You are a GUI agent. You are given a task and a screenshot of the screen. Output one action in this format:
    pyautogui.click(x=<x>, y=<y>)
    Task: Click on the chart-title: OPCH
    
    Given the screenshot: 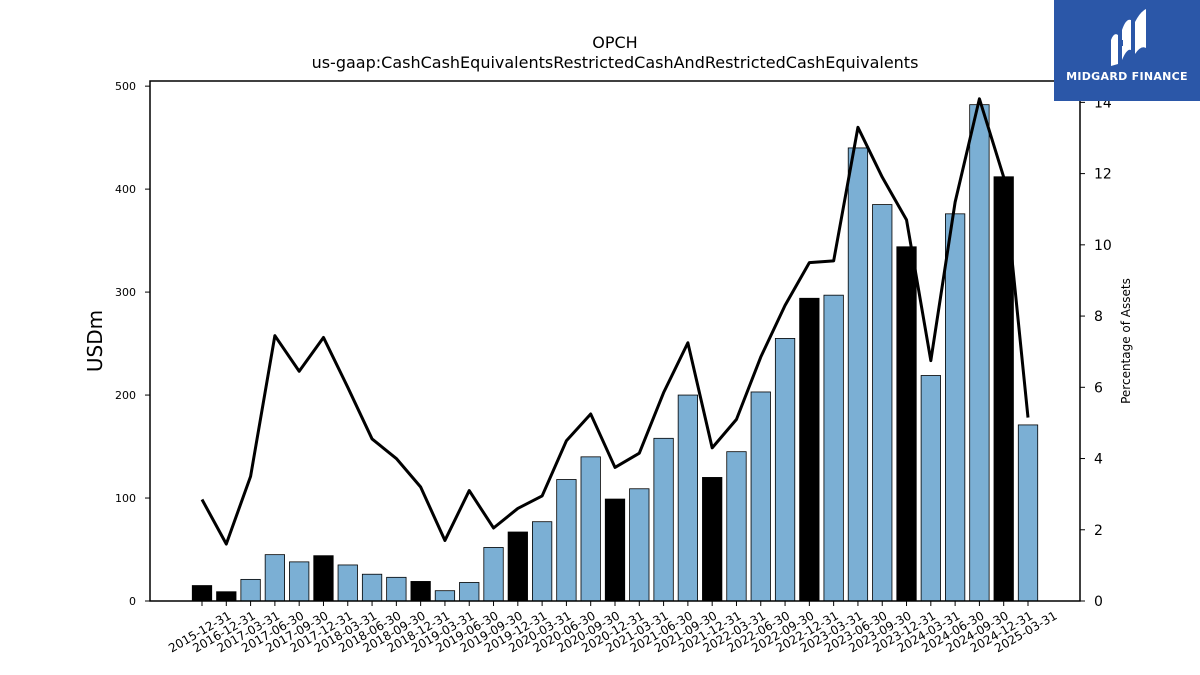 What is the action you would take?
    pyautogui.click(x=614, y=42)
    